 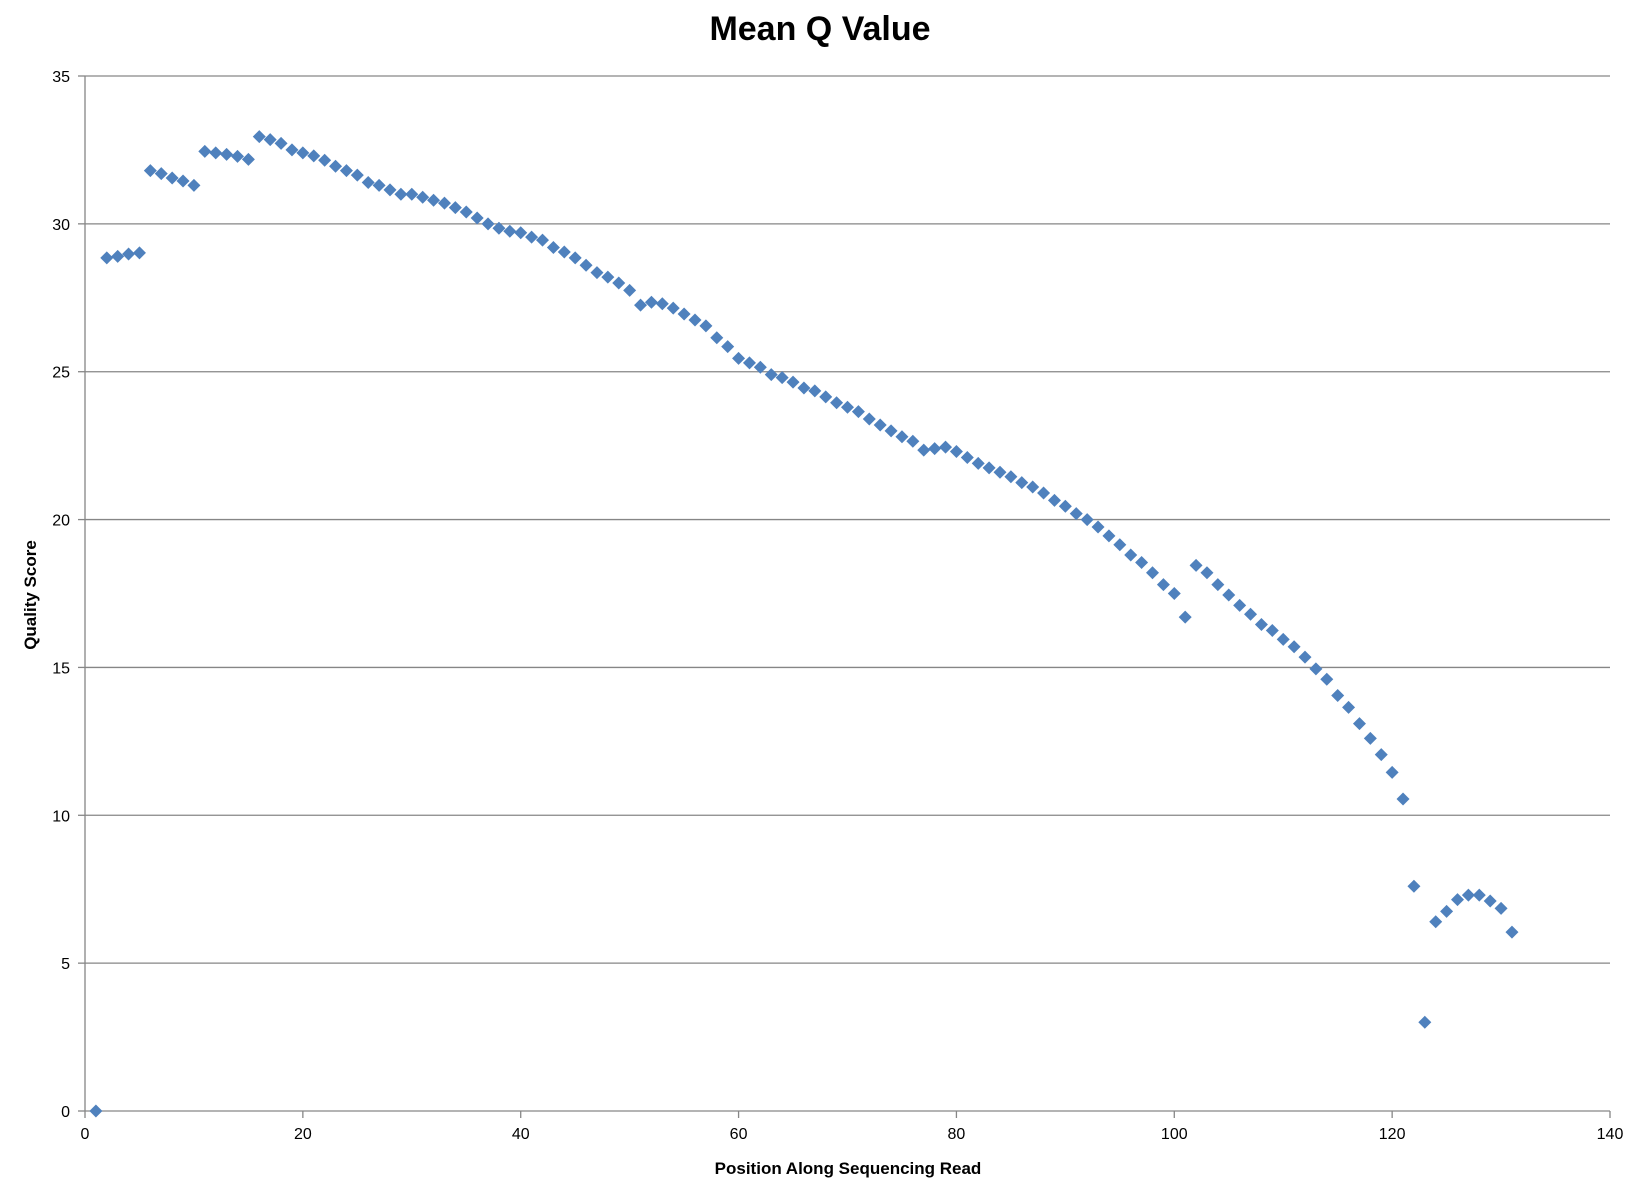 What do you see at coordinates (65, 1112) in the screenshot?
I see `y-tick-label: 0` at bounding box center [65, 1112].